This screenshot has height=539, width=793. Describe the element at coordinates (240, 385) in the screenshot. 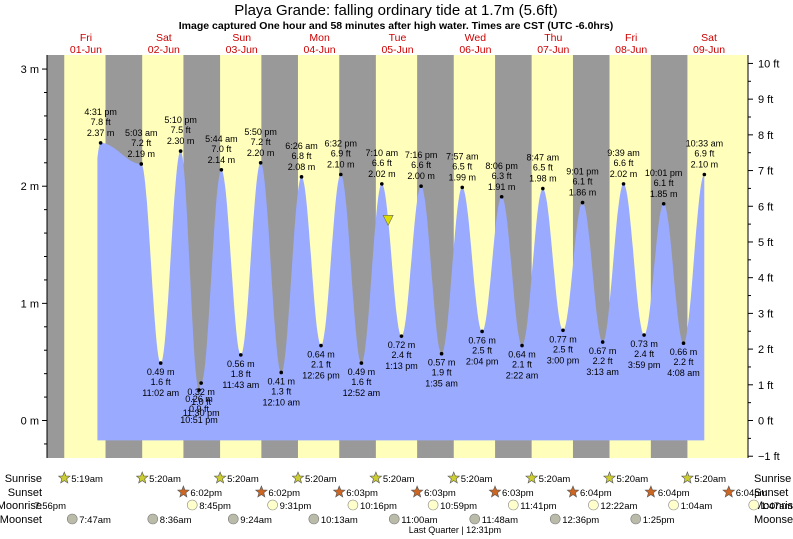

I see `extreme-time: 11:43 am` at that location.